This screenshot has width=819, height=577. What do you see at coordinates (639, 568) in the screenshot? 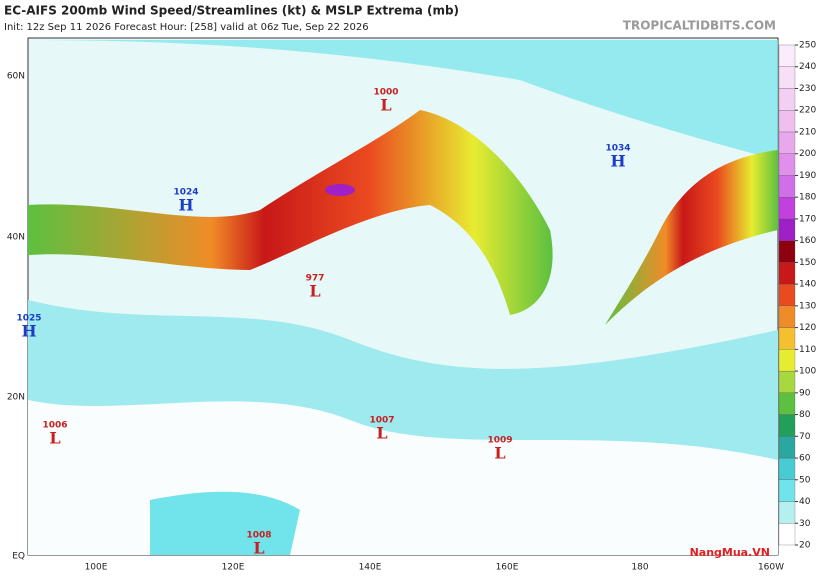
I see `lon-label: 180` at bounding box center [639, 568].